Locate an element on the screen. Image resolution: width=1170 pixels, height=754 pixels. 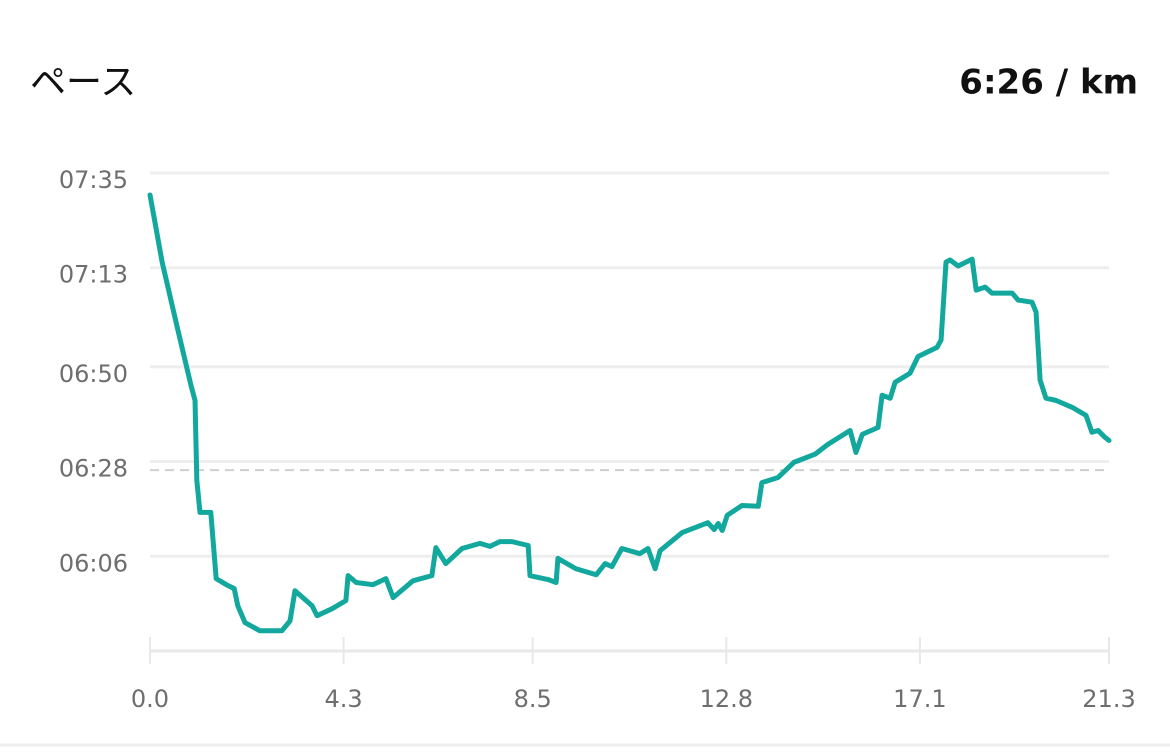
card-title: ペース is located at coordinates (83, 82).